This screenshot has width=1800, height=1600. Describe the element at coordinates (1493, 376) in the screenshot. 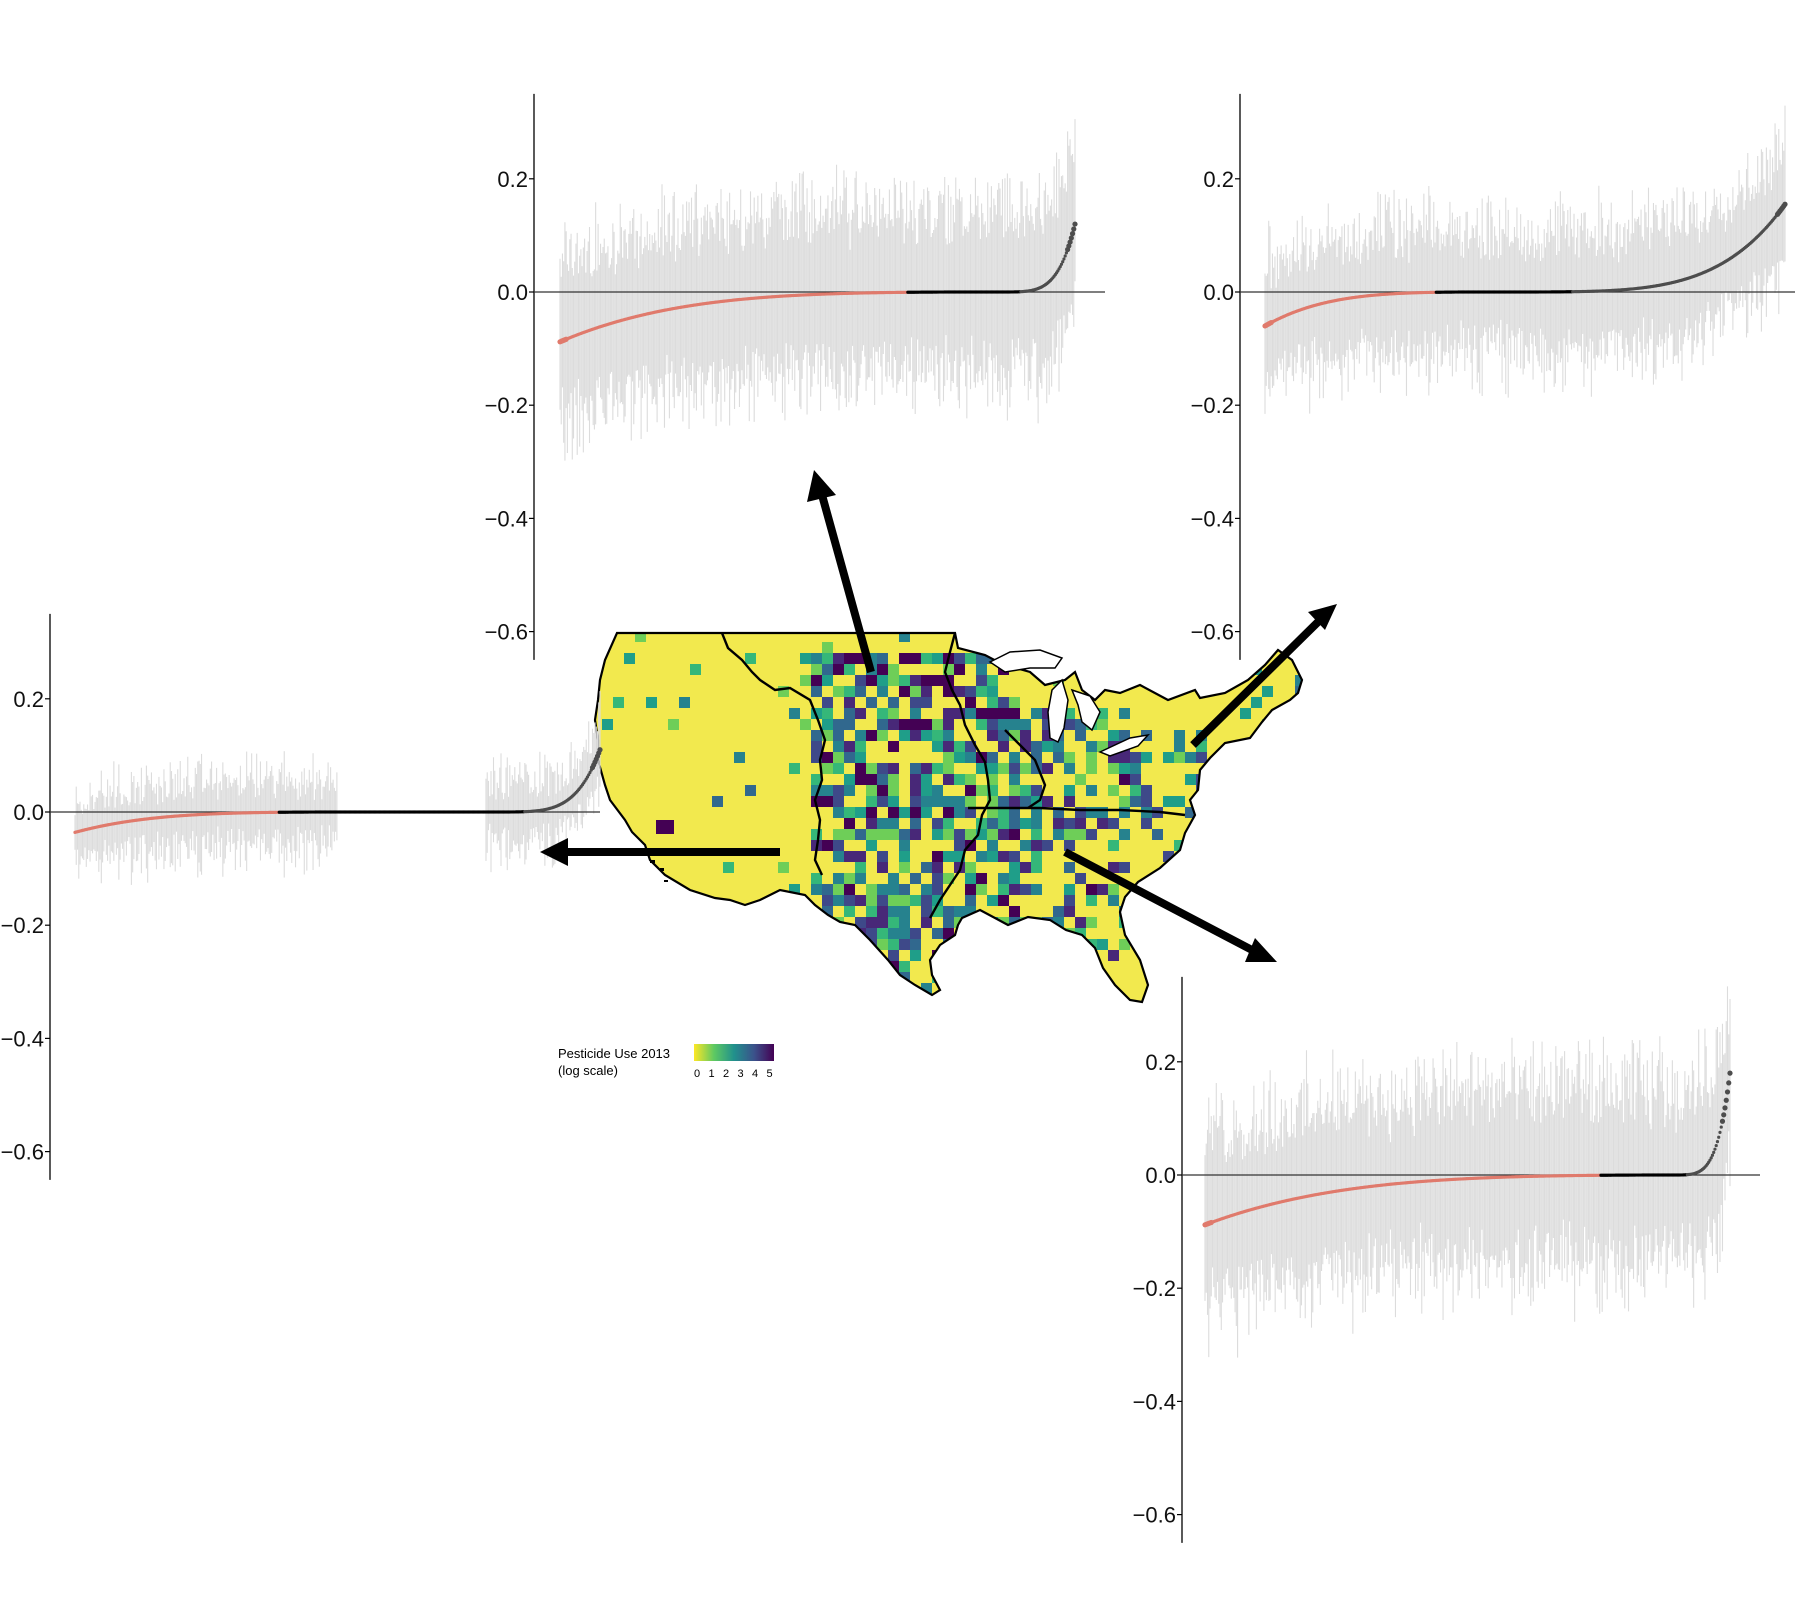

I see `panel-northeast: 0.2 0.0 −0.2 −0.4 −0.6` at that location.